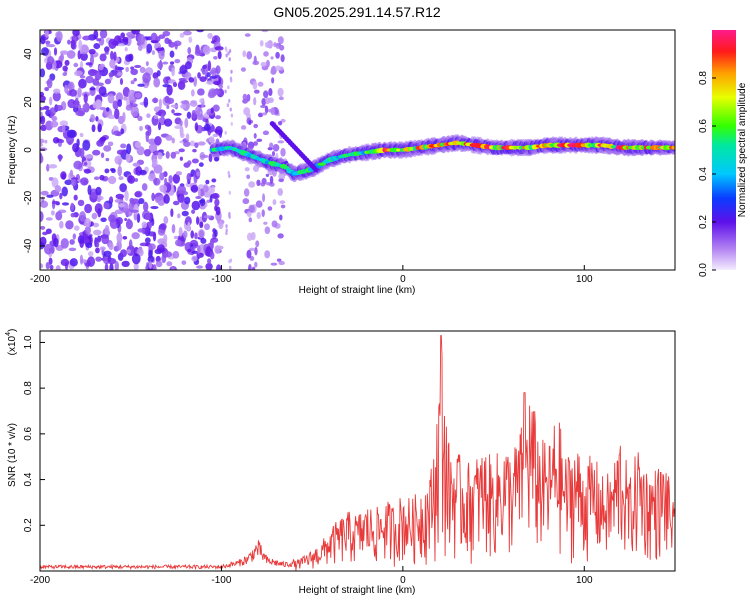  I want to click on colorbar-gradient, so click(724, 150).